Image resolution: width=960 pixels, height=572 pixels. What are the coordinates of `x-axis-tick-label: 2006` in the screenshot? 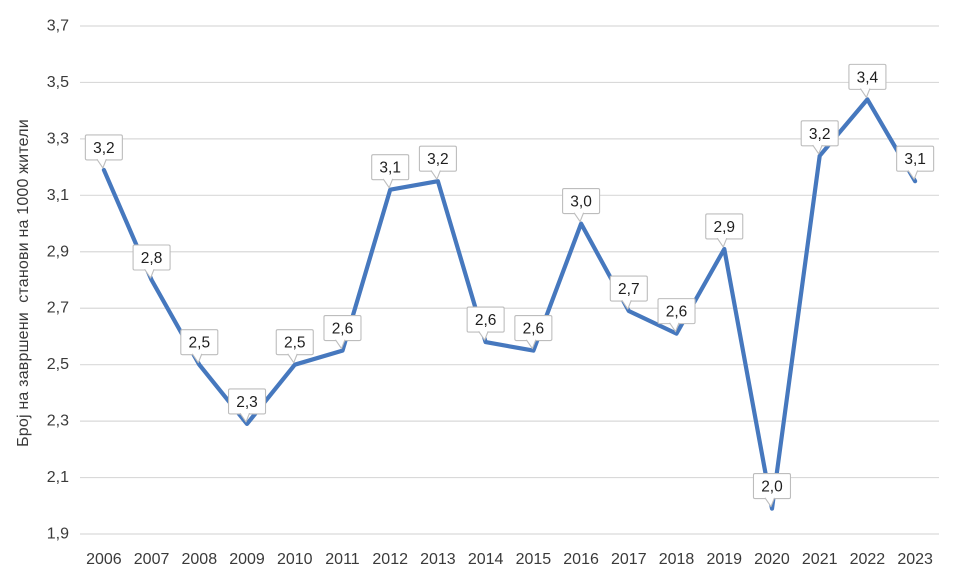 It's located at (104, 559).